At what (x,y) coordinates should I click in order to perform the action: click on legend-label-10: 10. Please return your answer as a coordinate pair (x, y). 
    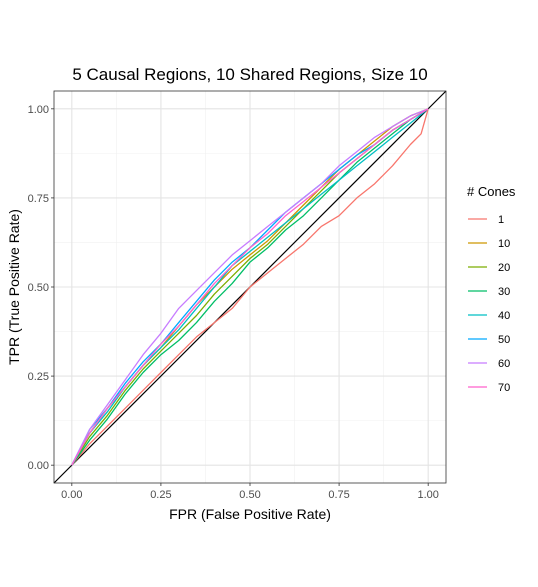
    Looking at the image, I should click on (504, 244).